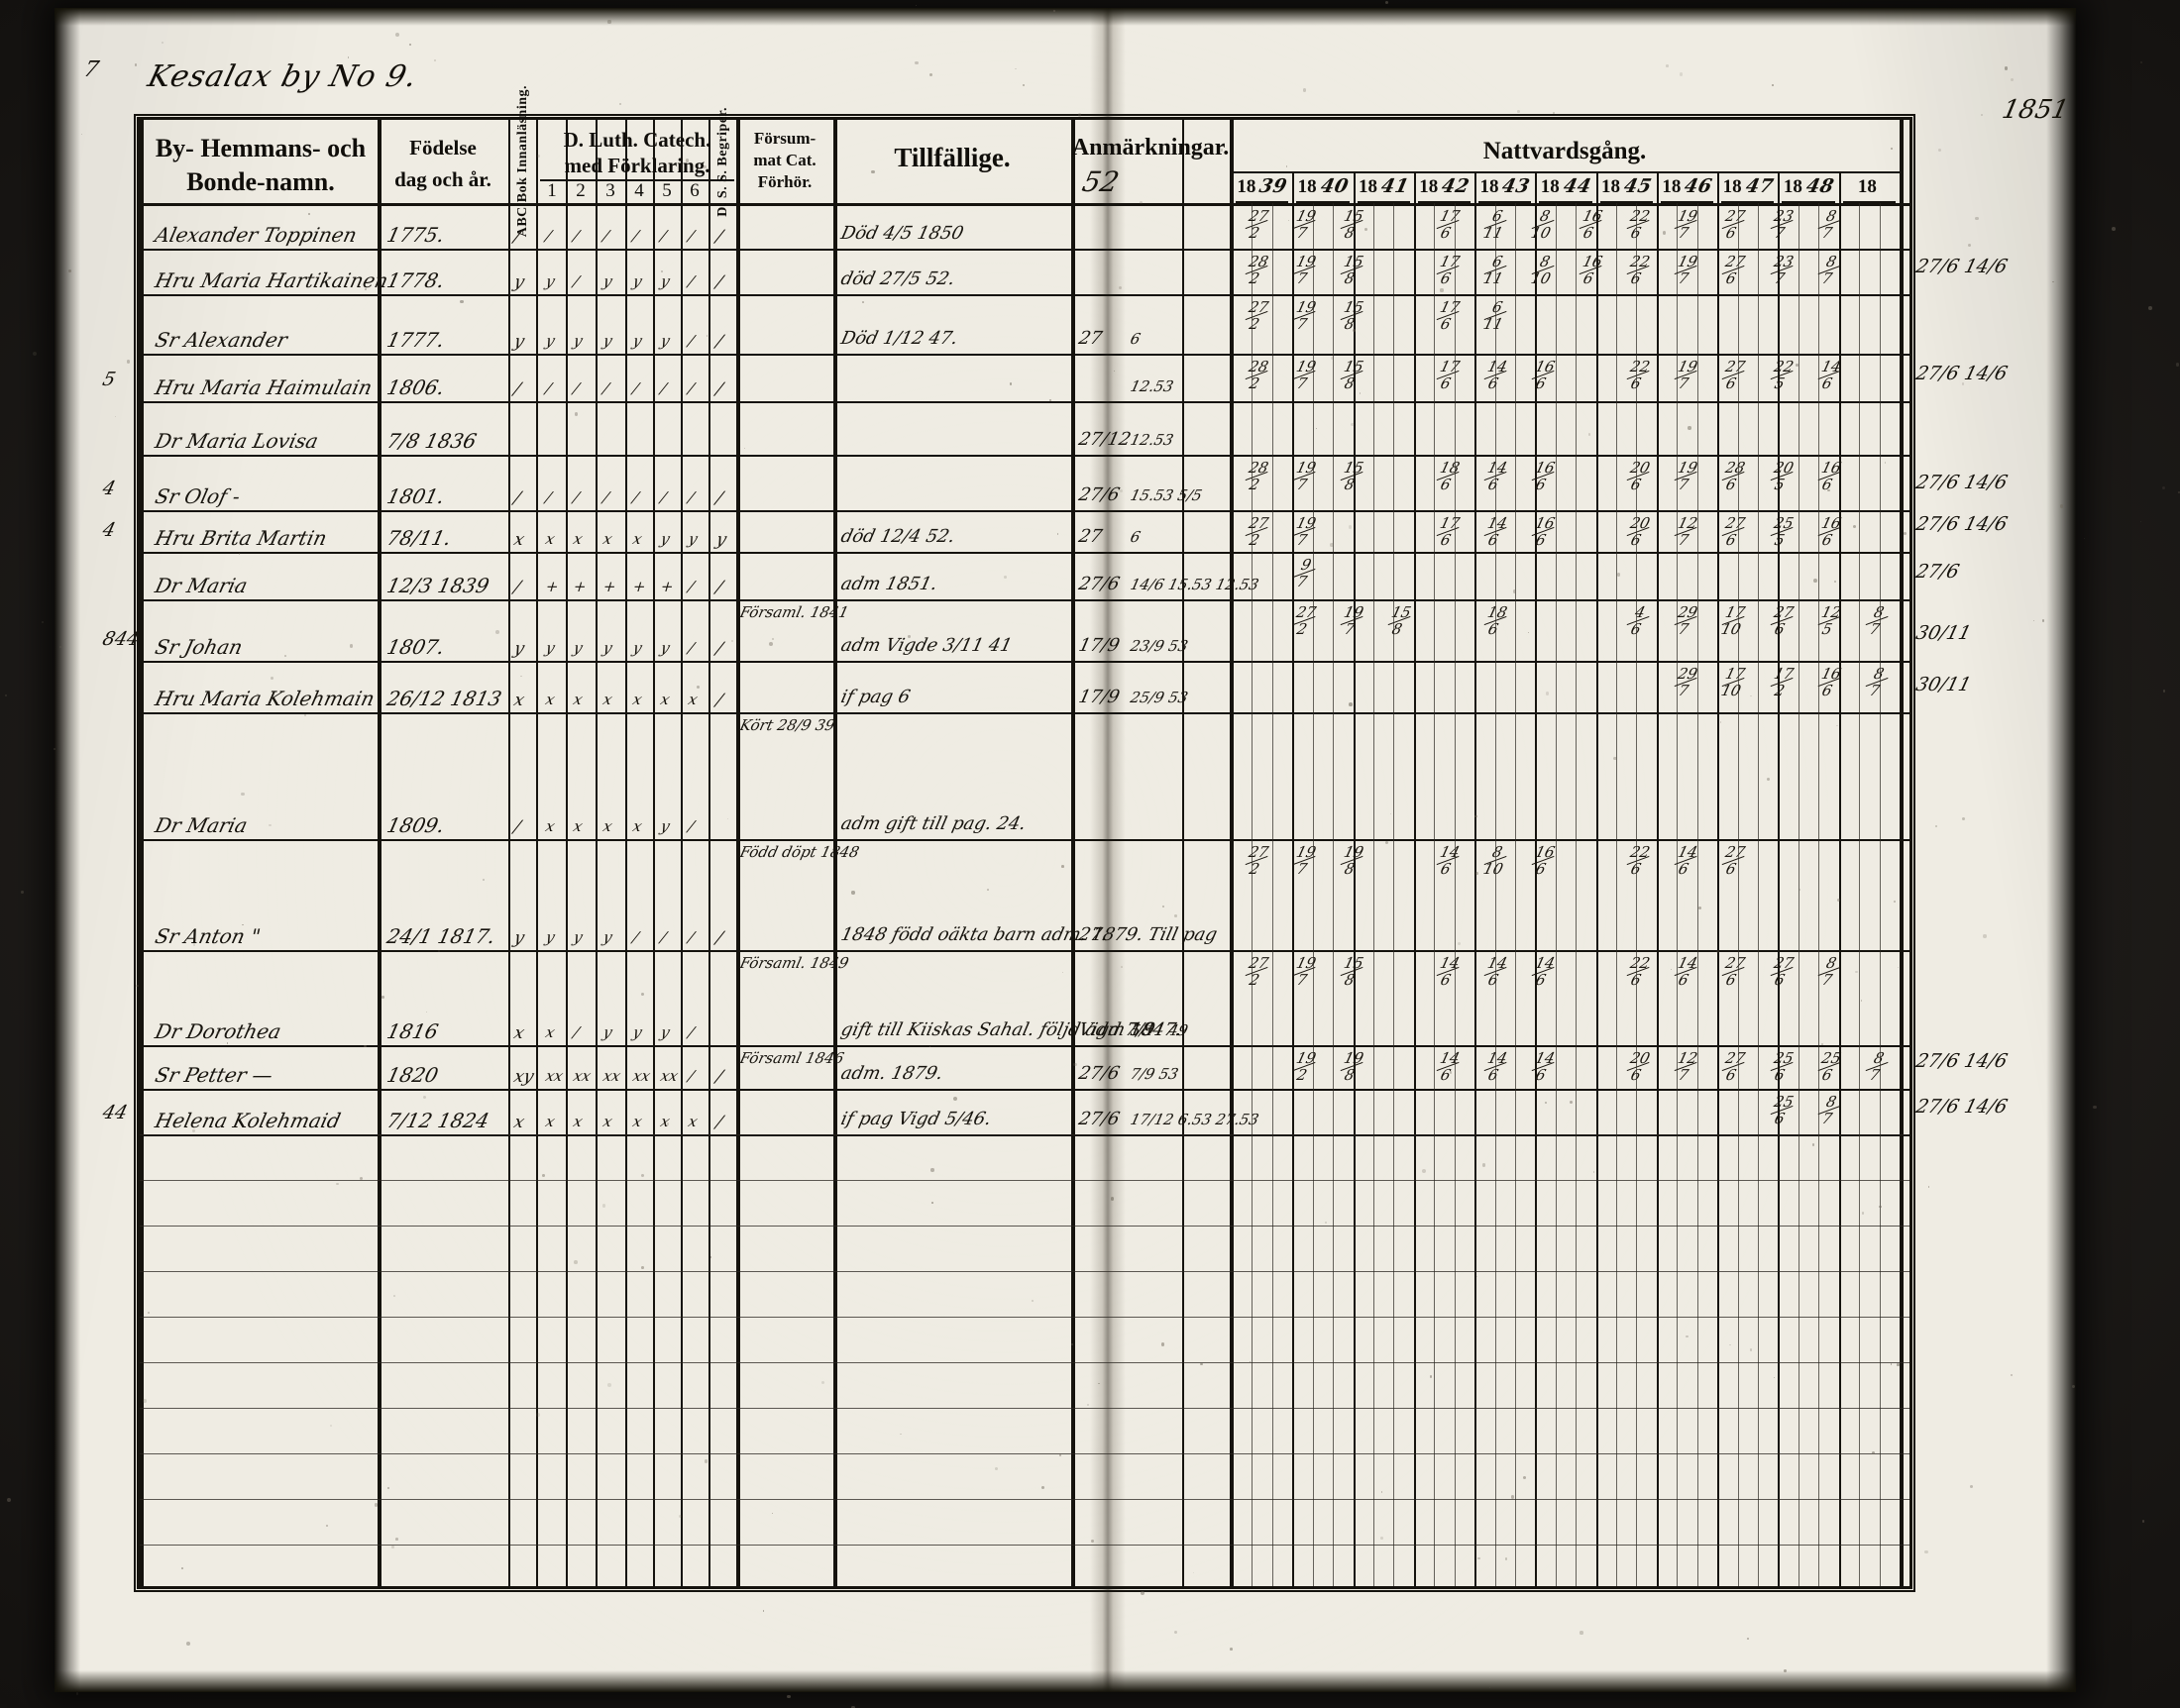 This screenshot has width=2180, height=1708. What do you see at coordinates (1448, 531) in the screenshot?
I see `communion-date-fraction: 17 6` at bounding box center [1448, 531].